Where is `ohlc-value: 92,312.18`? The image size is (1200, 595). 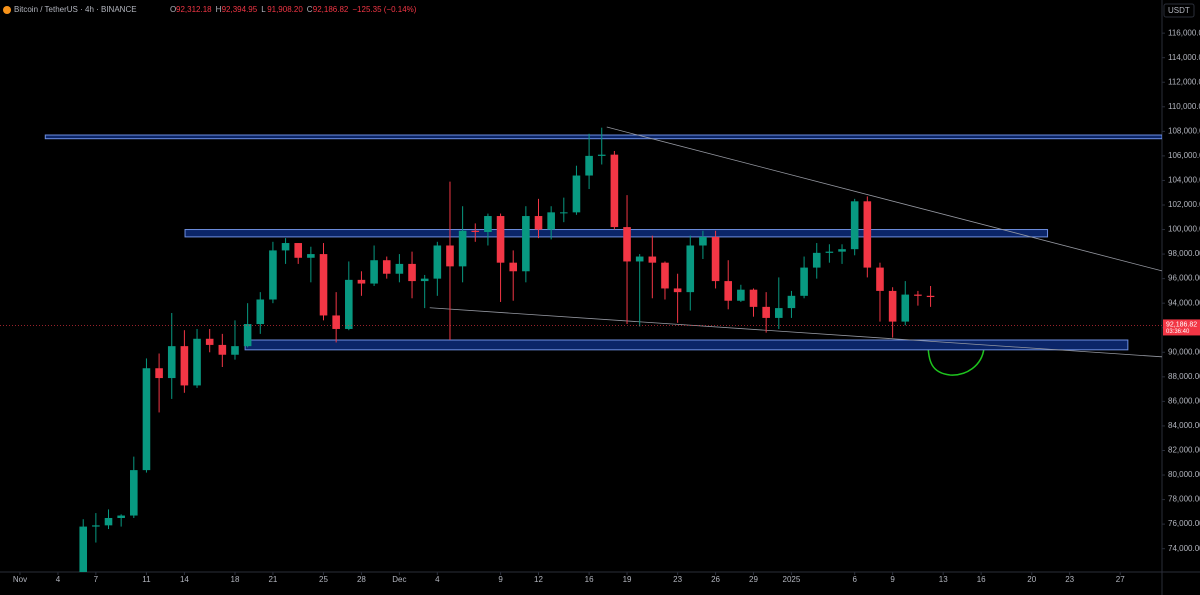
ohlc-value: 92,312.18 is located at coordinates (194, 9).